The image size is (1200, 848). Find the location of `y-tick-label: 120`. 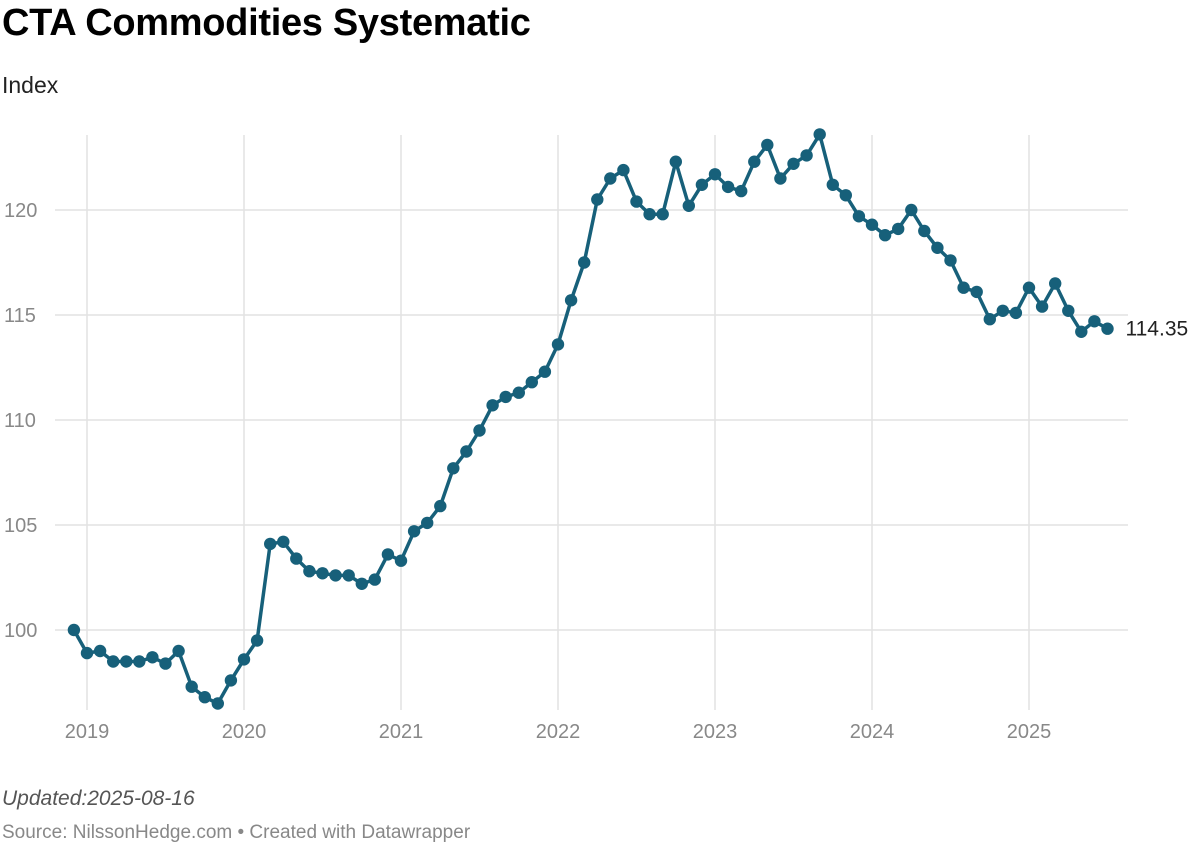

y-tick-label: 120 is located at coordinates (20, 211).